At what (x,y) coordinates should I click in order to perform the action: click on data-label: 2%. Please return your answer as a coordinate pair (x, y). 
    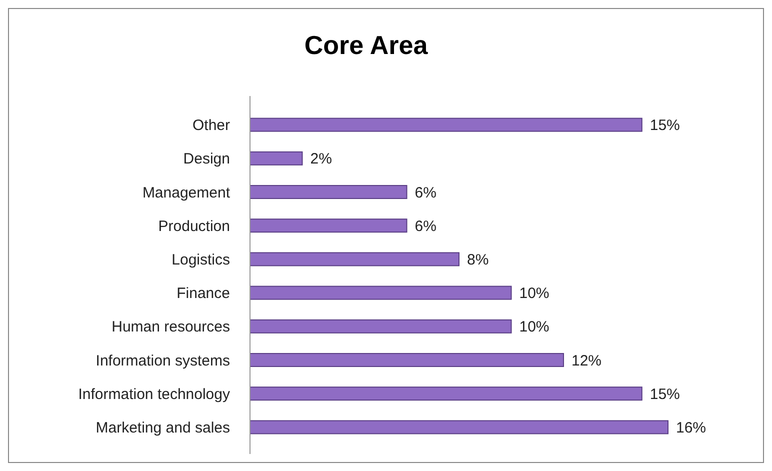
    Looking at the image, I should click on (321, 159).